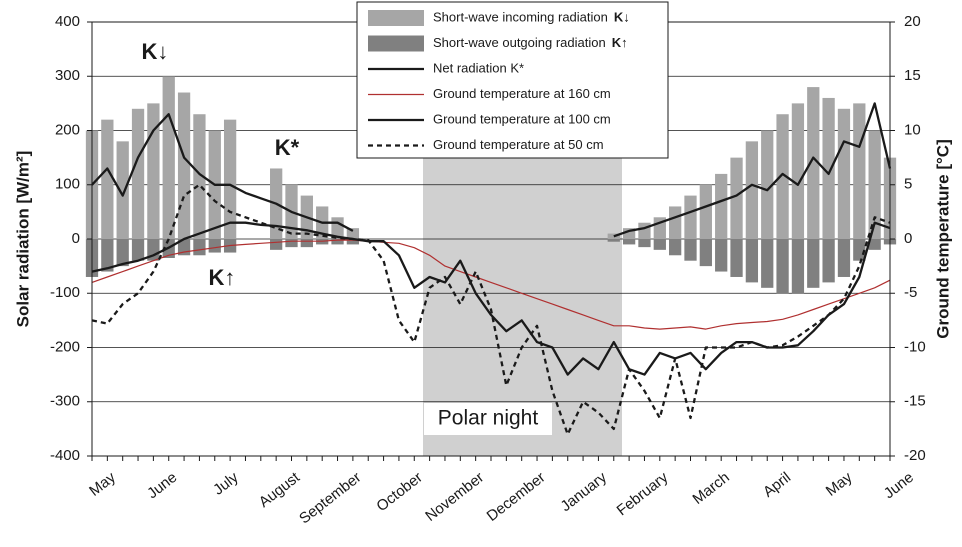  What do you see at coordinates (710, 488) in the screenshot?
I see `x-tick-label: March` at bounding box center [710, 488].